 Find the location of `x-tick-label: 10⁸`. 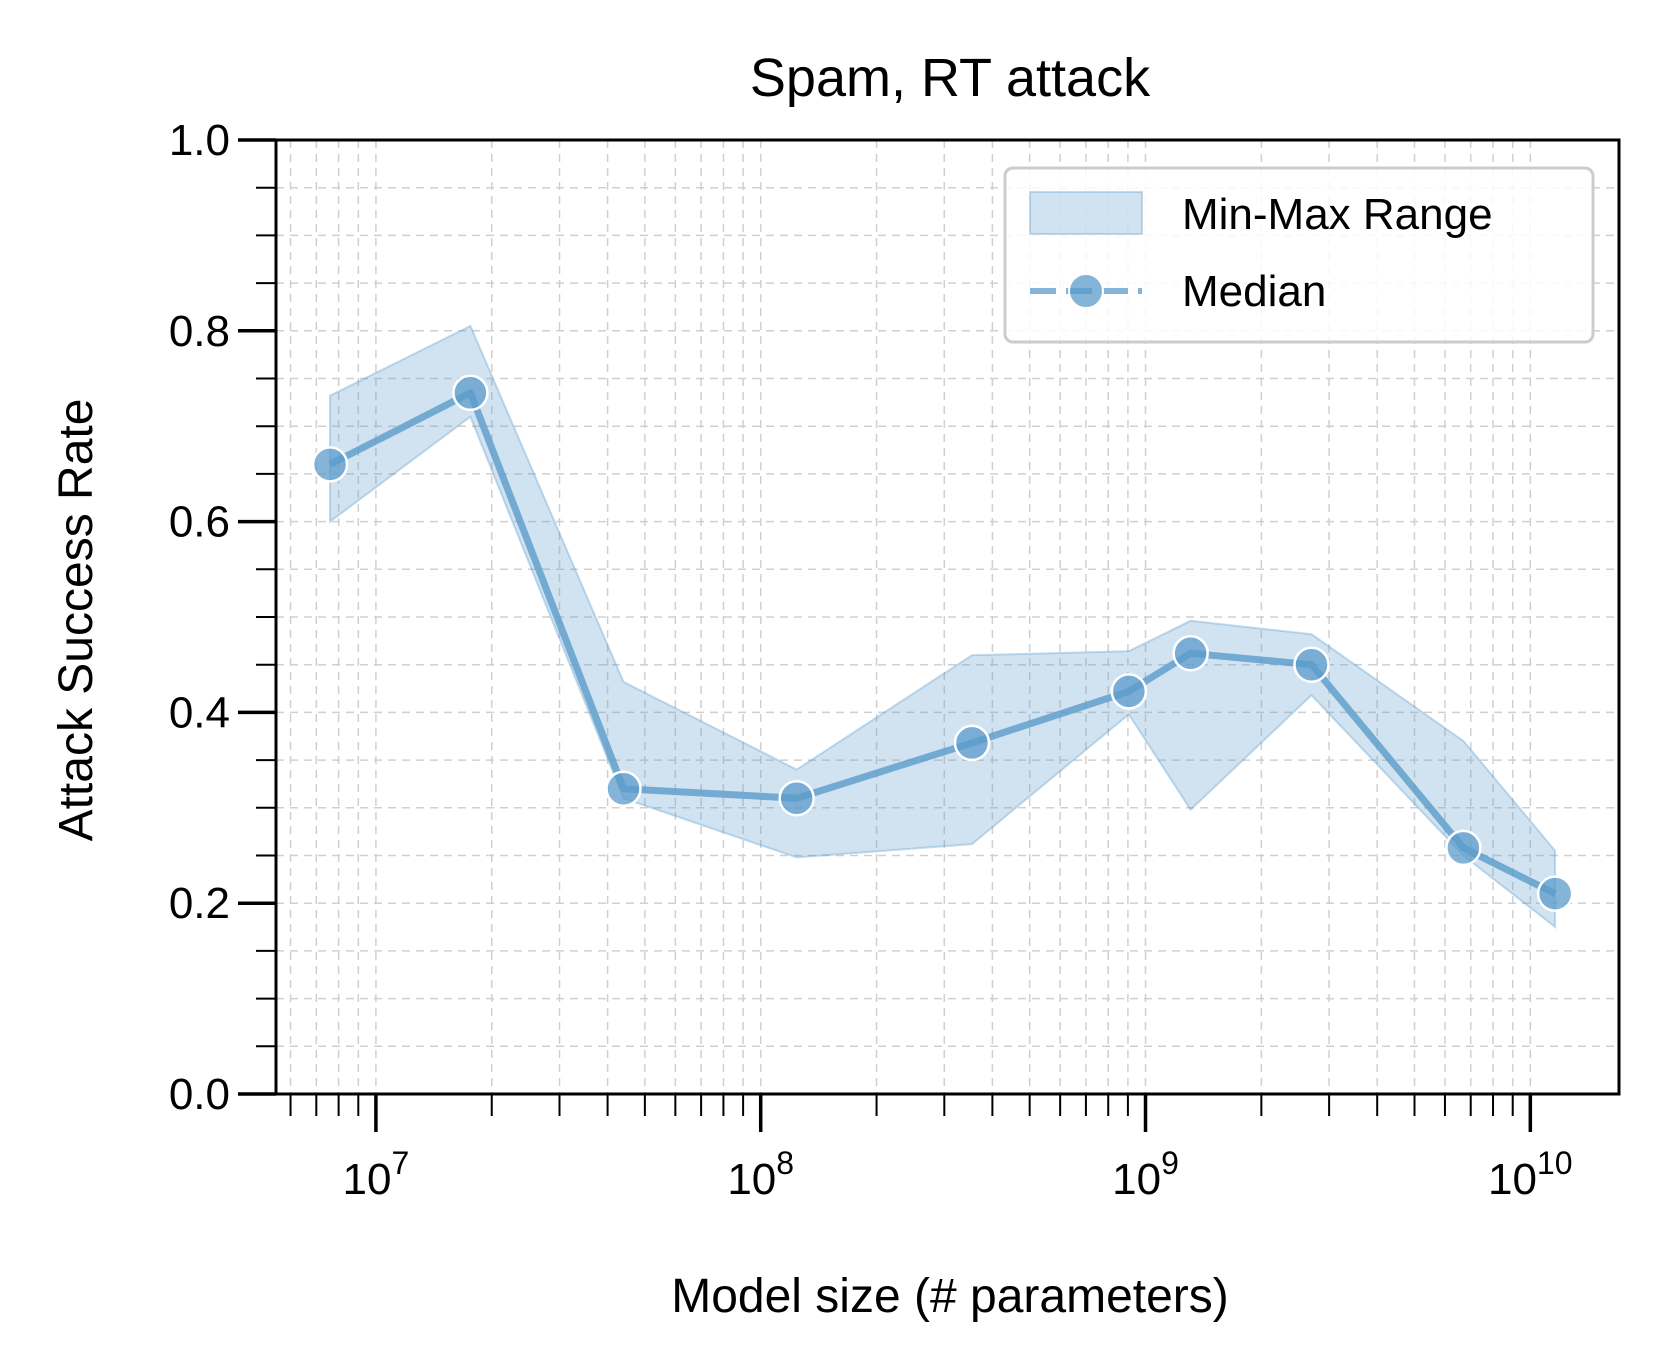

x-tick-label: 10⁸ is located at coordinates (760, 1174).